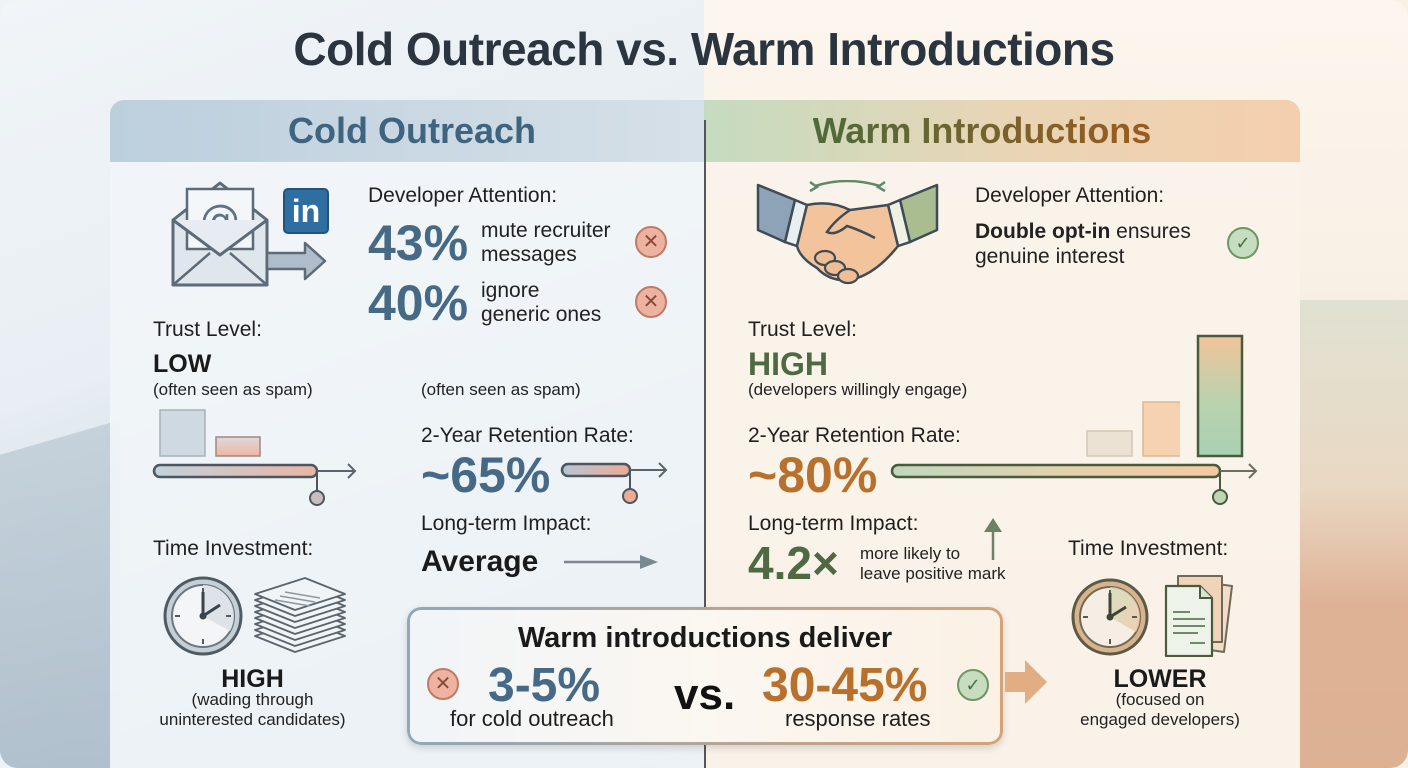 The image size is (1408, 768). Describe the element at coordinates (252, 679) in the screenshot. I see `cold-time-value: HIGH` at that location.